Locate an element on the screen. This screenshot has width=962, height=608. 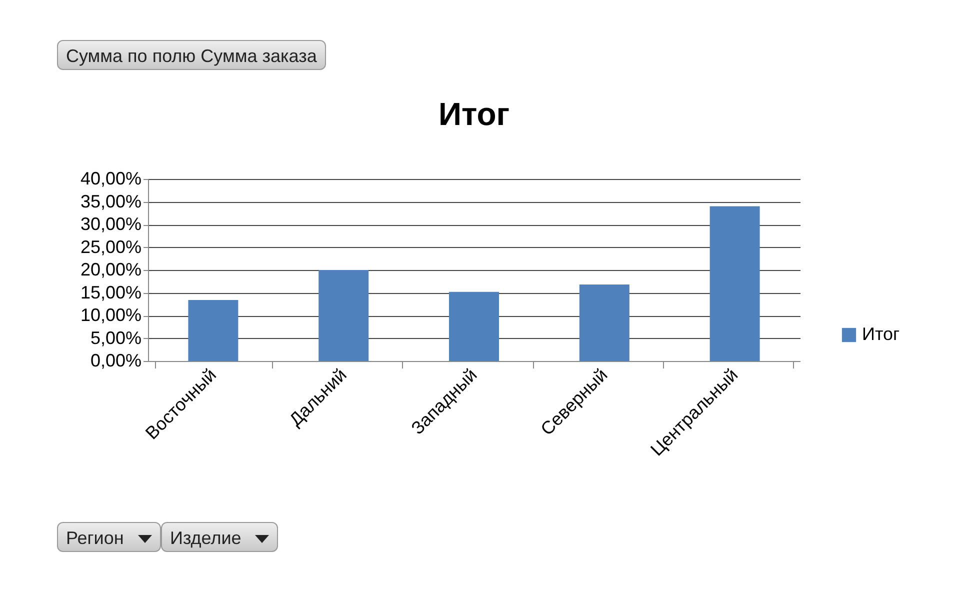
field-button: Регион is located at coordinates (109, 537).